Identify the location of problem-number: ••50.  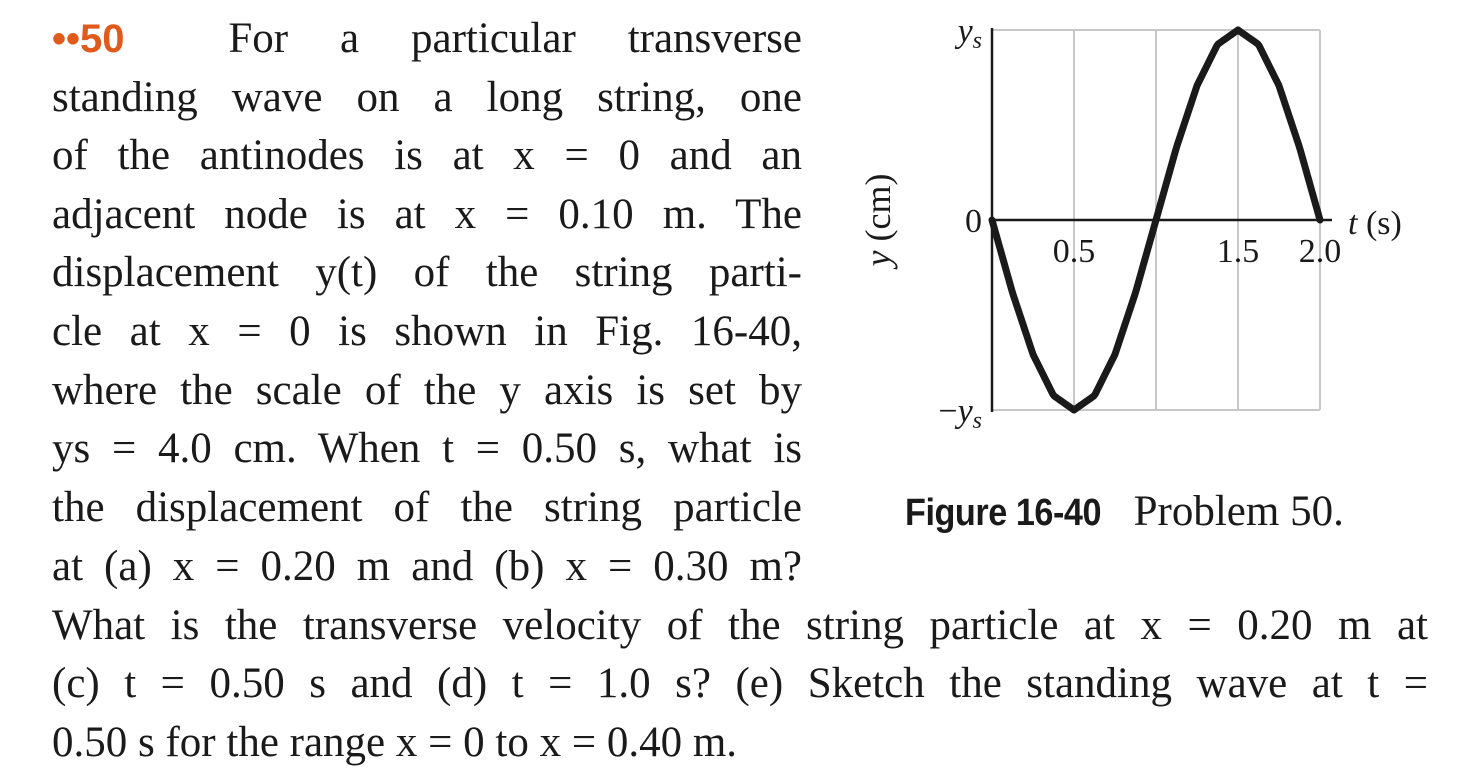
(88, 39).